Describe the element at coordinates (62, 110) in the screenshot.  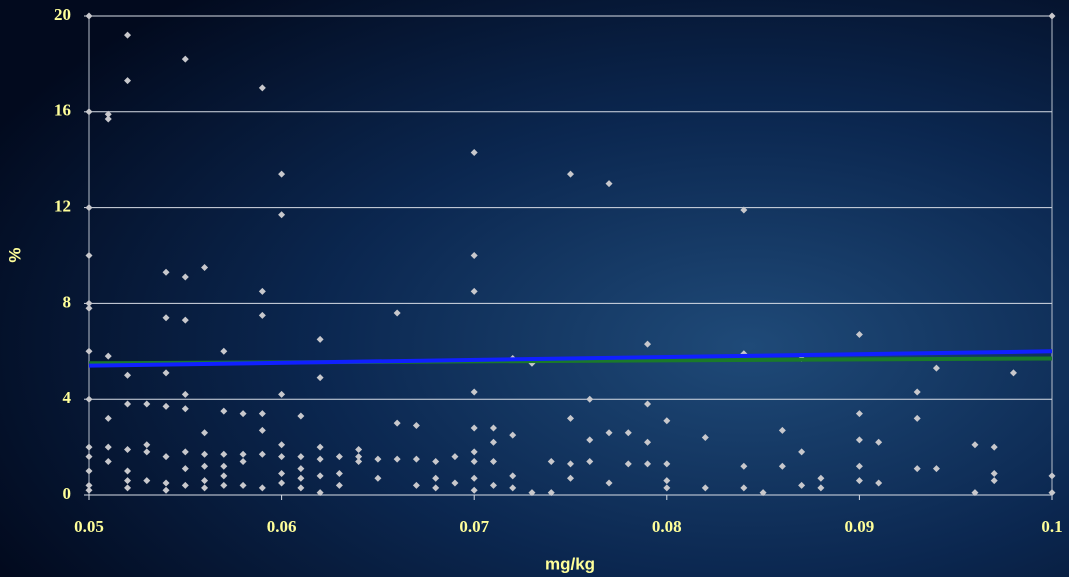
I see `y-tick-label: 16` at that location.